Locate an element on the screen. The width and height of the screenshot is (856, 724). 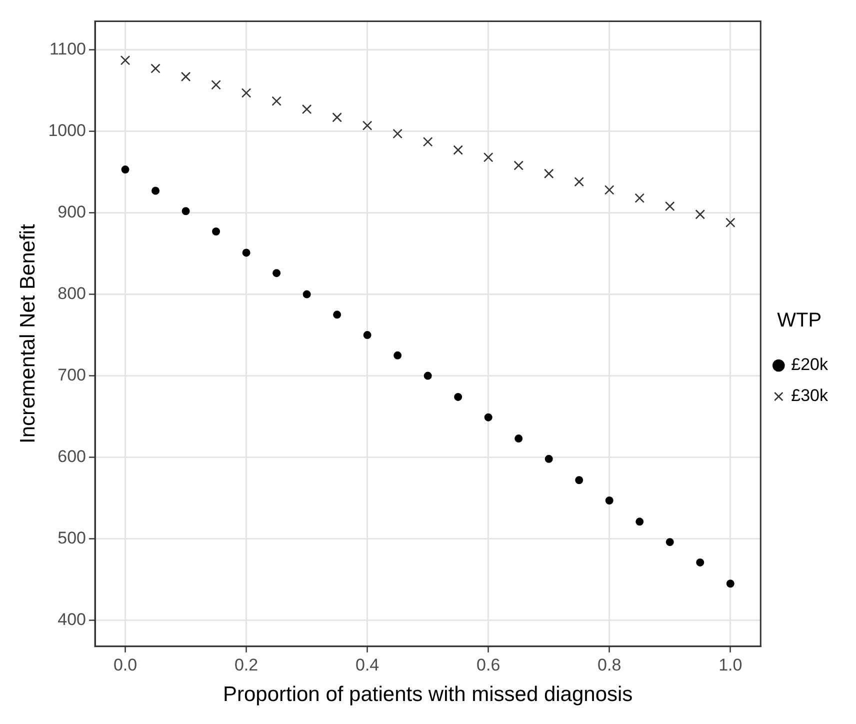
x-tick-label: 0.8 is located at coordinates (610, 664).